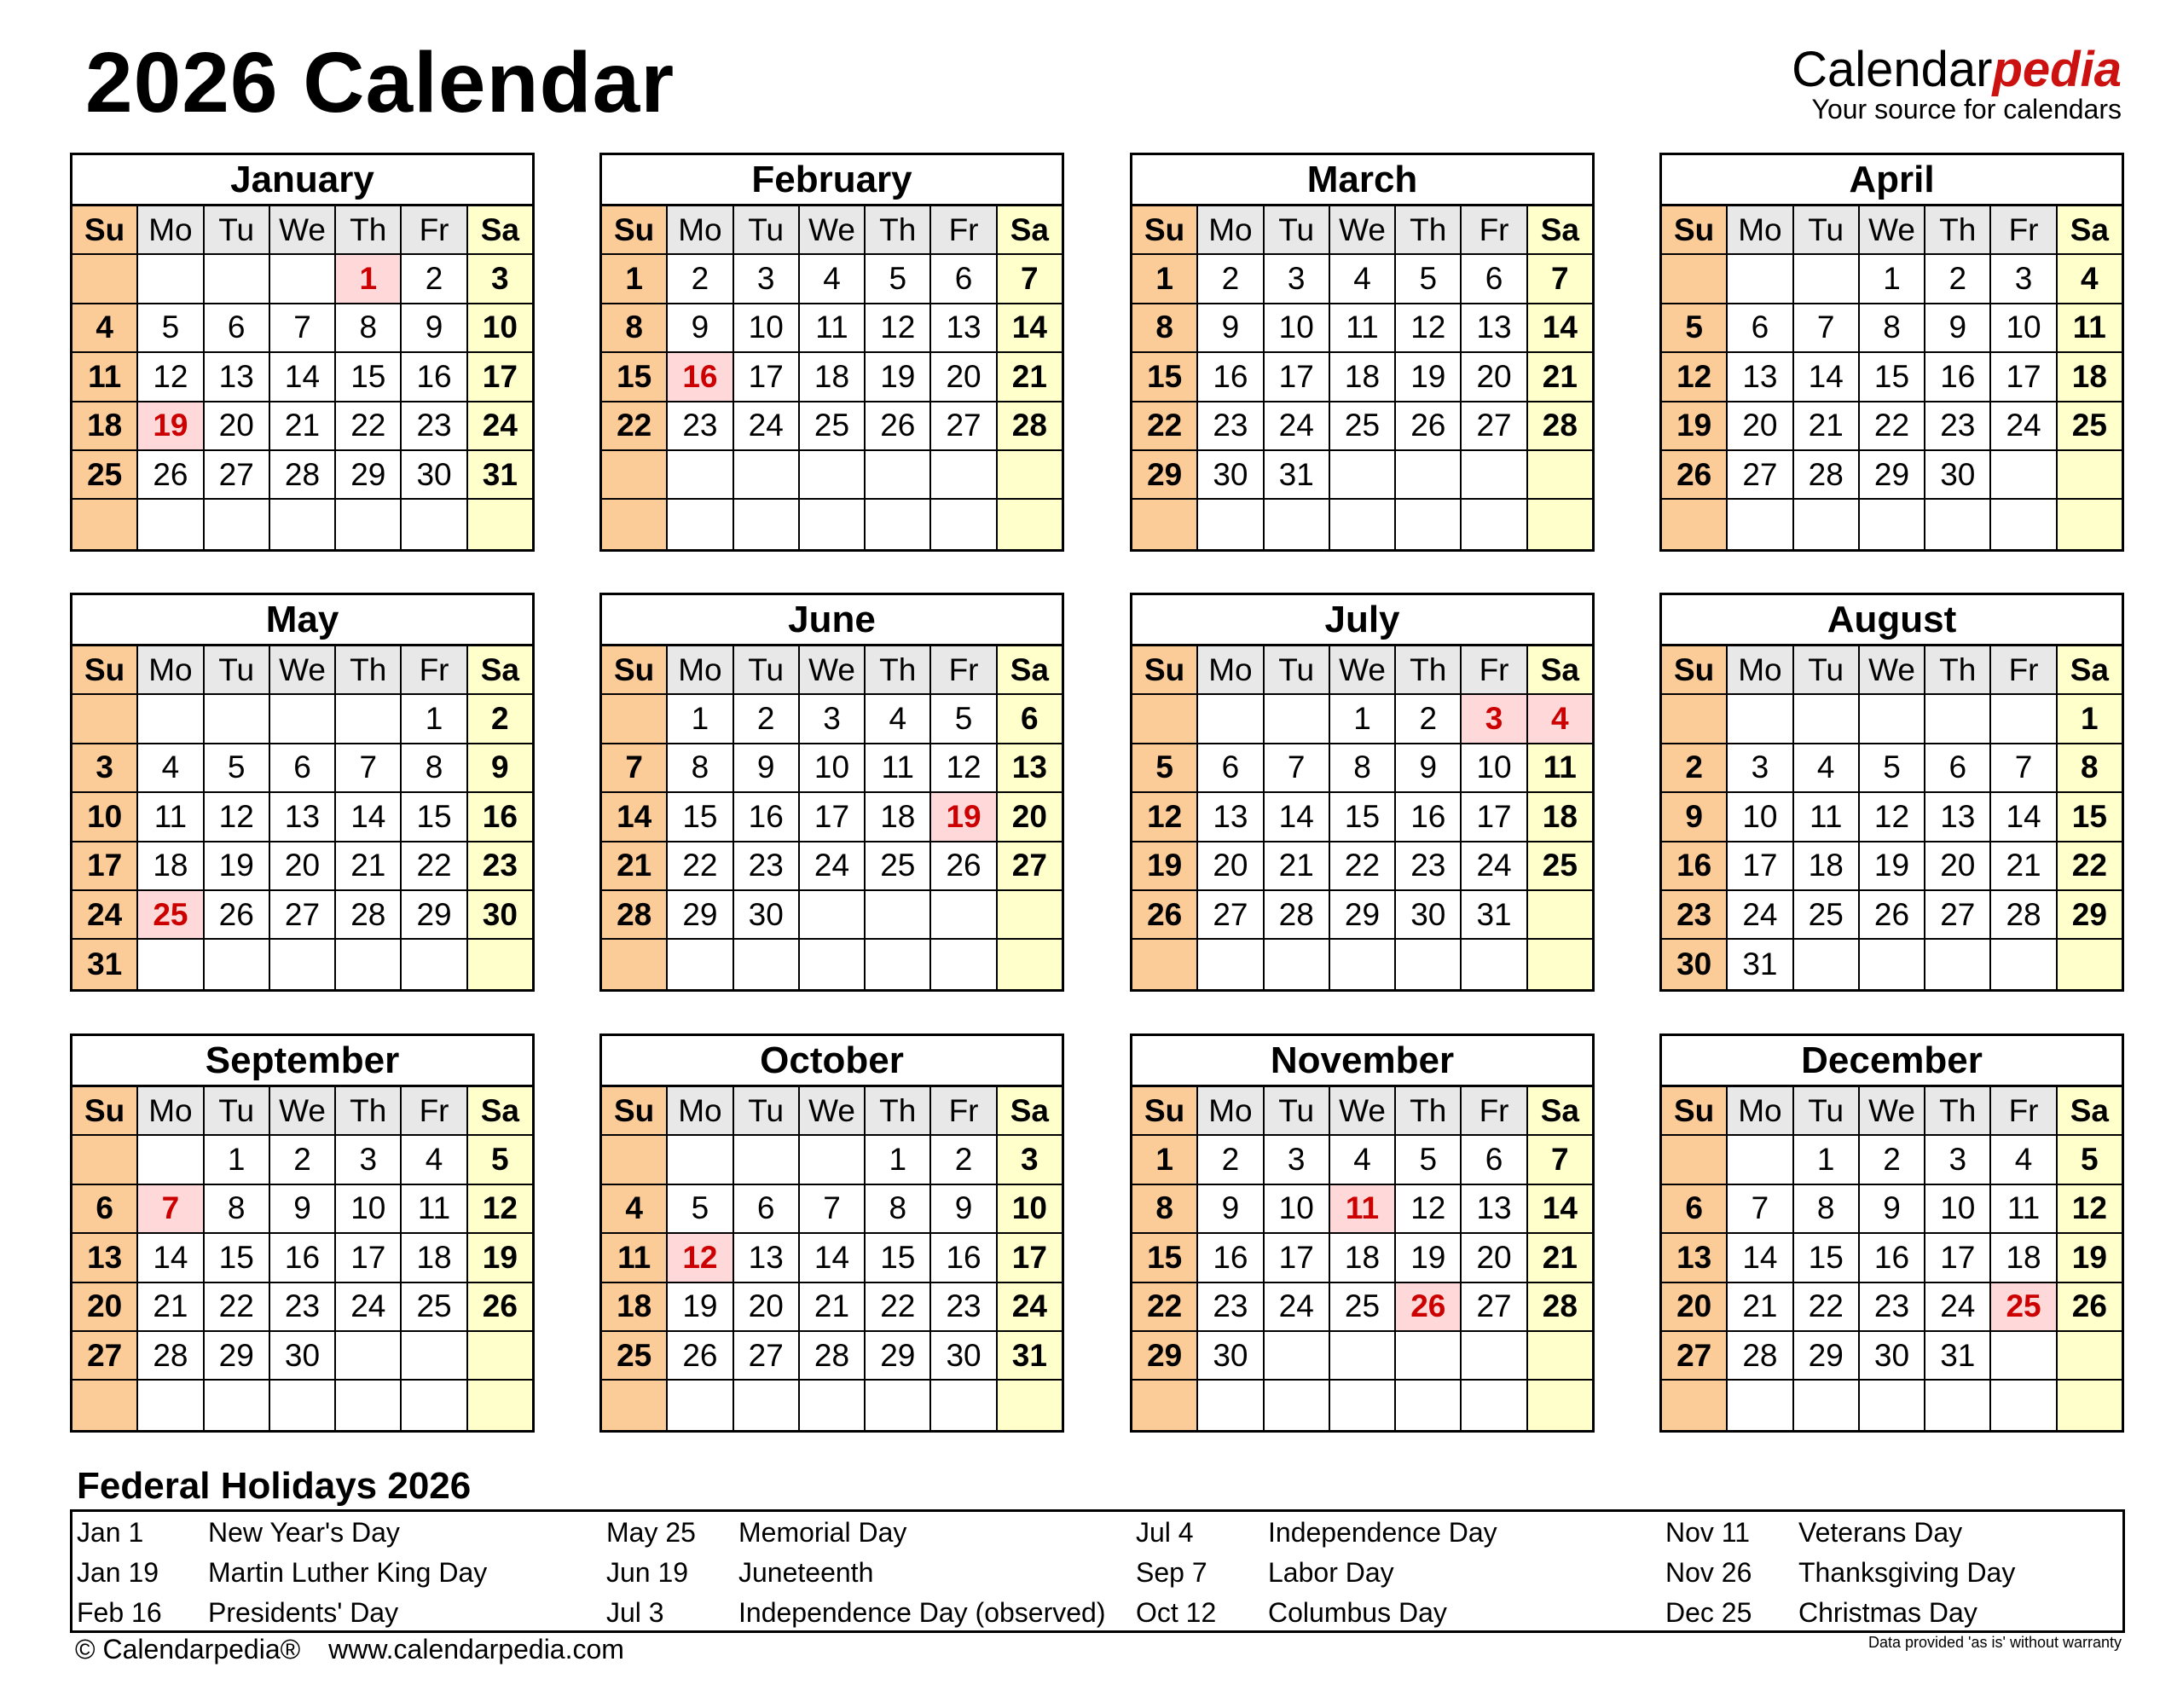 The height and width of the screenshot is (1708, 2183). What do you see at coordinates (1893, 1258) in the screenshot?
I see `day-cell: 16` at bounding box center [1893, 1258].